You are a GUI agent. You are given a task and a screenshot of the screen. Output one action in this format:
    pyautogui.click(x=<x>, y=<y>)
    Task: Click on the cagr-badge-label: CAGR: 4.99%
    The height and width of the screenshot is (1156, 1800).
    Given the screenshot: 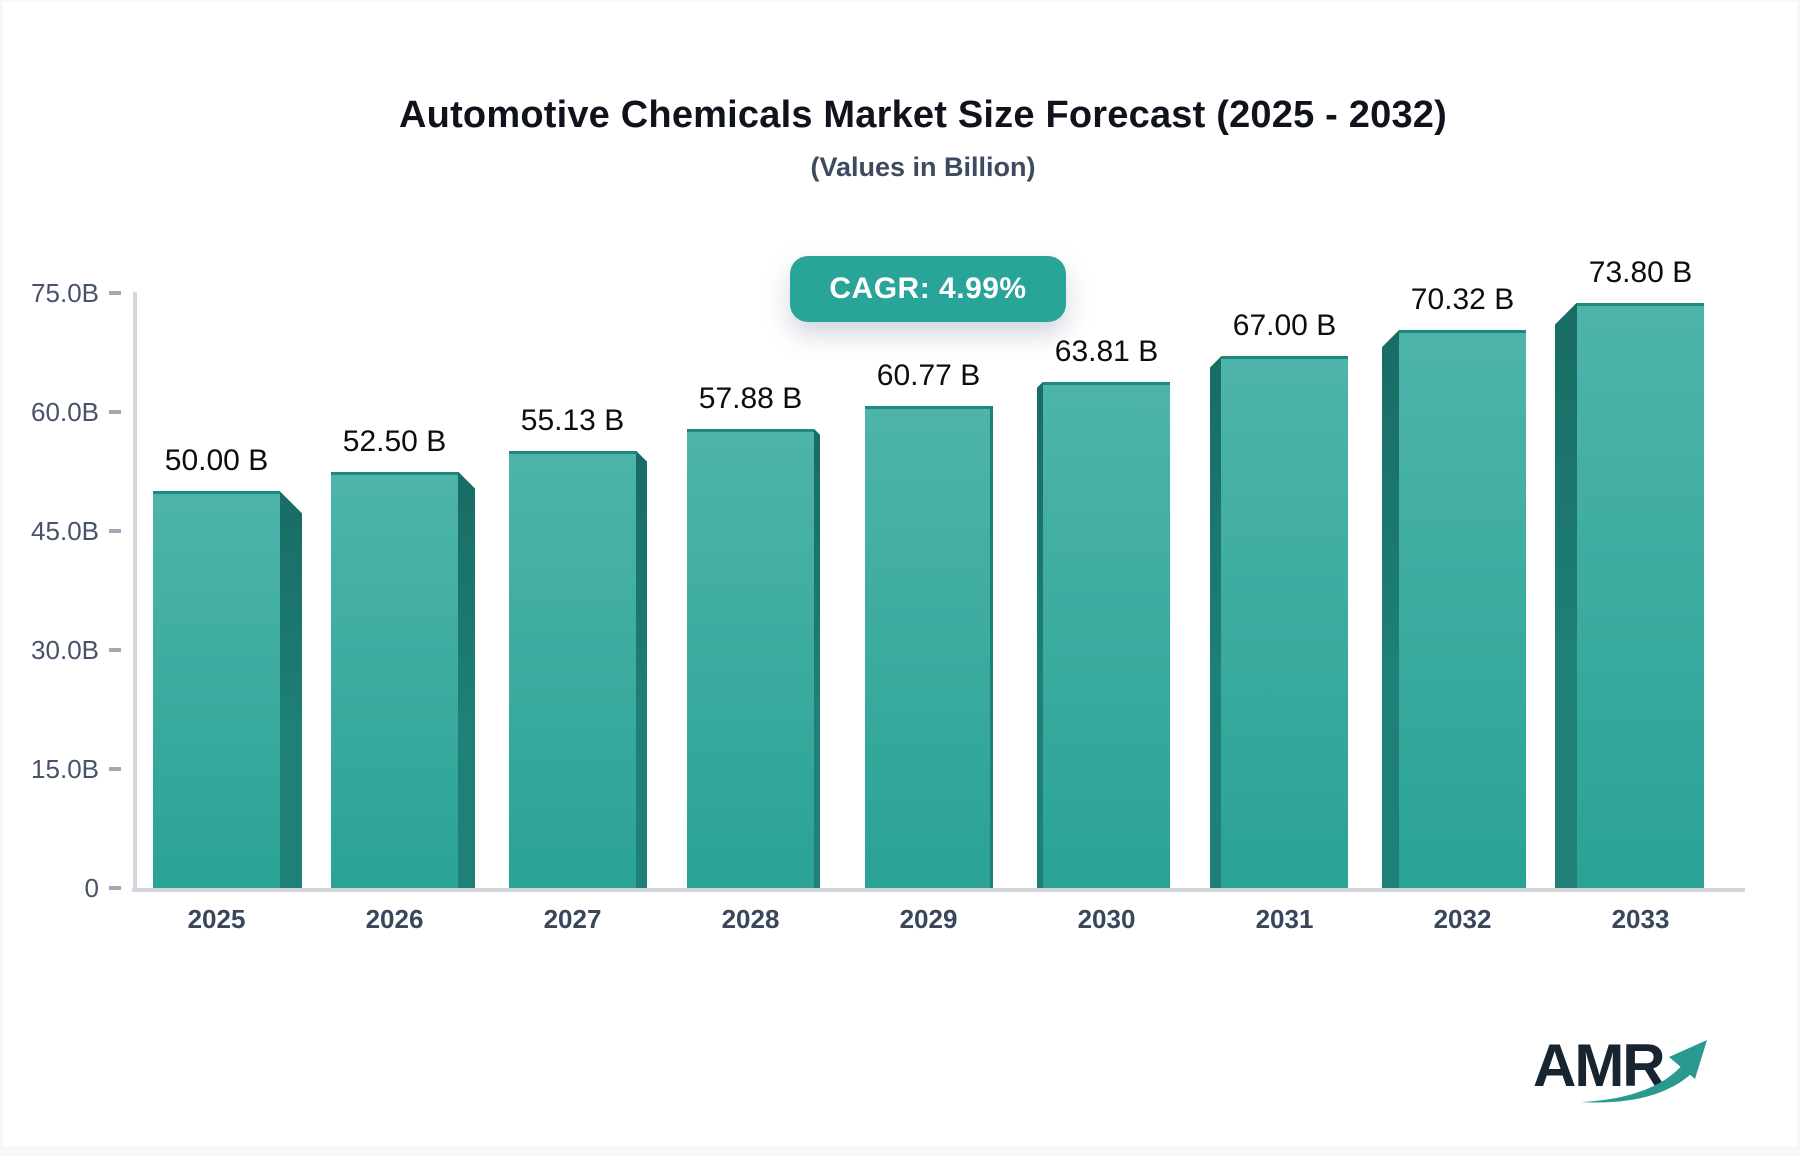 What is the action you would take?
    pyautogui.click(x=928, y=288)
    